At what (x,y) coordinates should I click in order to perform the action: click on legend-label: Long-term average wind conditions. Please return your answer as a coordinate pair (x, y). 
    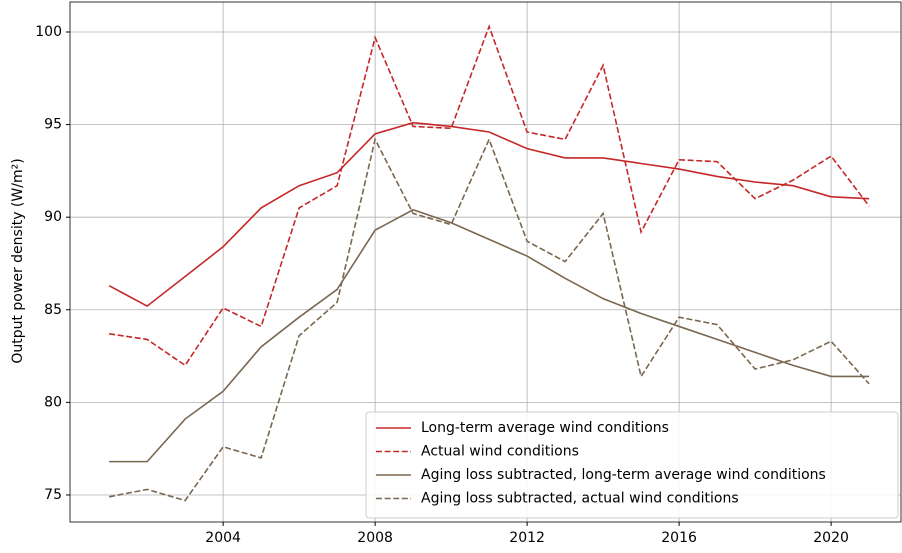
    Looking at the image, I should click on (545, 428).